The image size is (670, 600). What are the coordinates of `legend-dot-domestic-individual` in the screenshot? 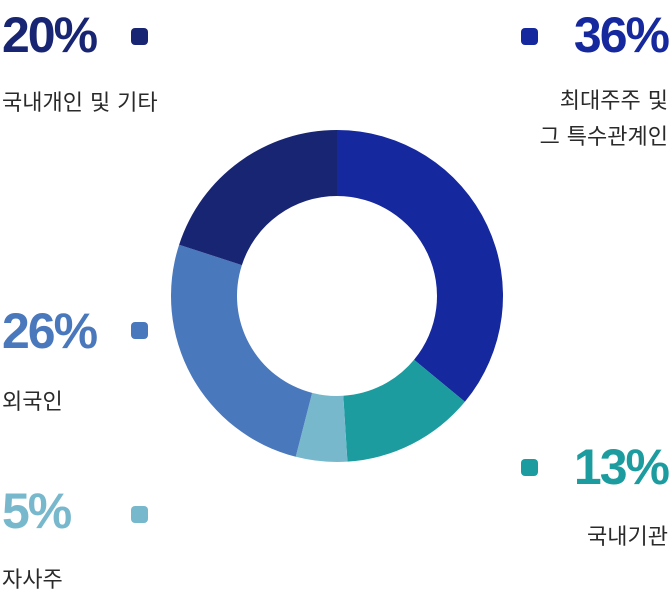 It's located at (139, 36).